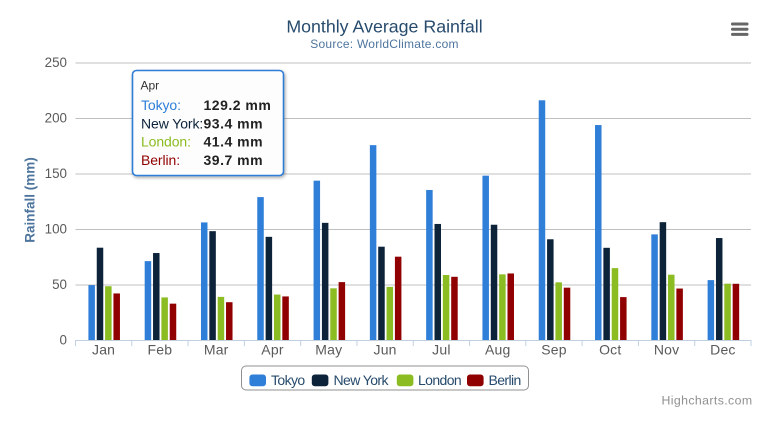 This screenshot has width=769, height=421. What do you see at coordinates (59, 284) in the screenshot?
I see `svg-text: 50` at bounding box center [59, 284].